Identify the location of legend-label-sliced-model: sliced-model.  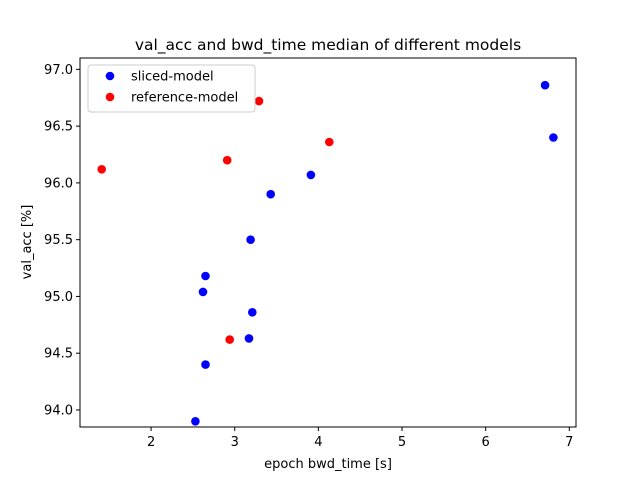
(172, 77).